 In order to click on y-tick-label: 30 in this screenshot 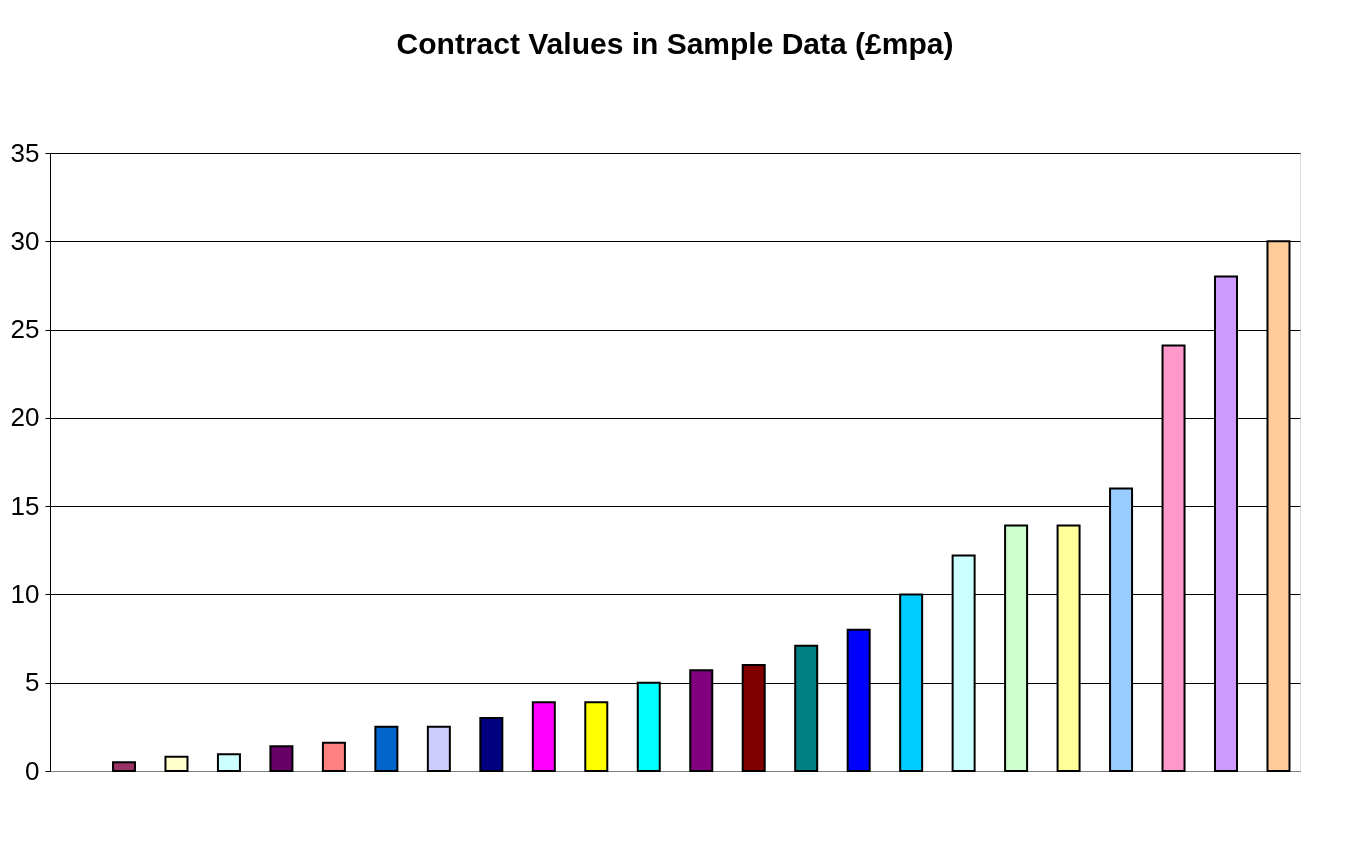, I will do `click(25, 240)`.